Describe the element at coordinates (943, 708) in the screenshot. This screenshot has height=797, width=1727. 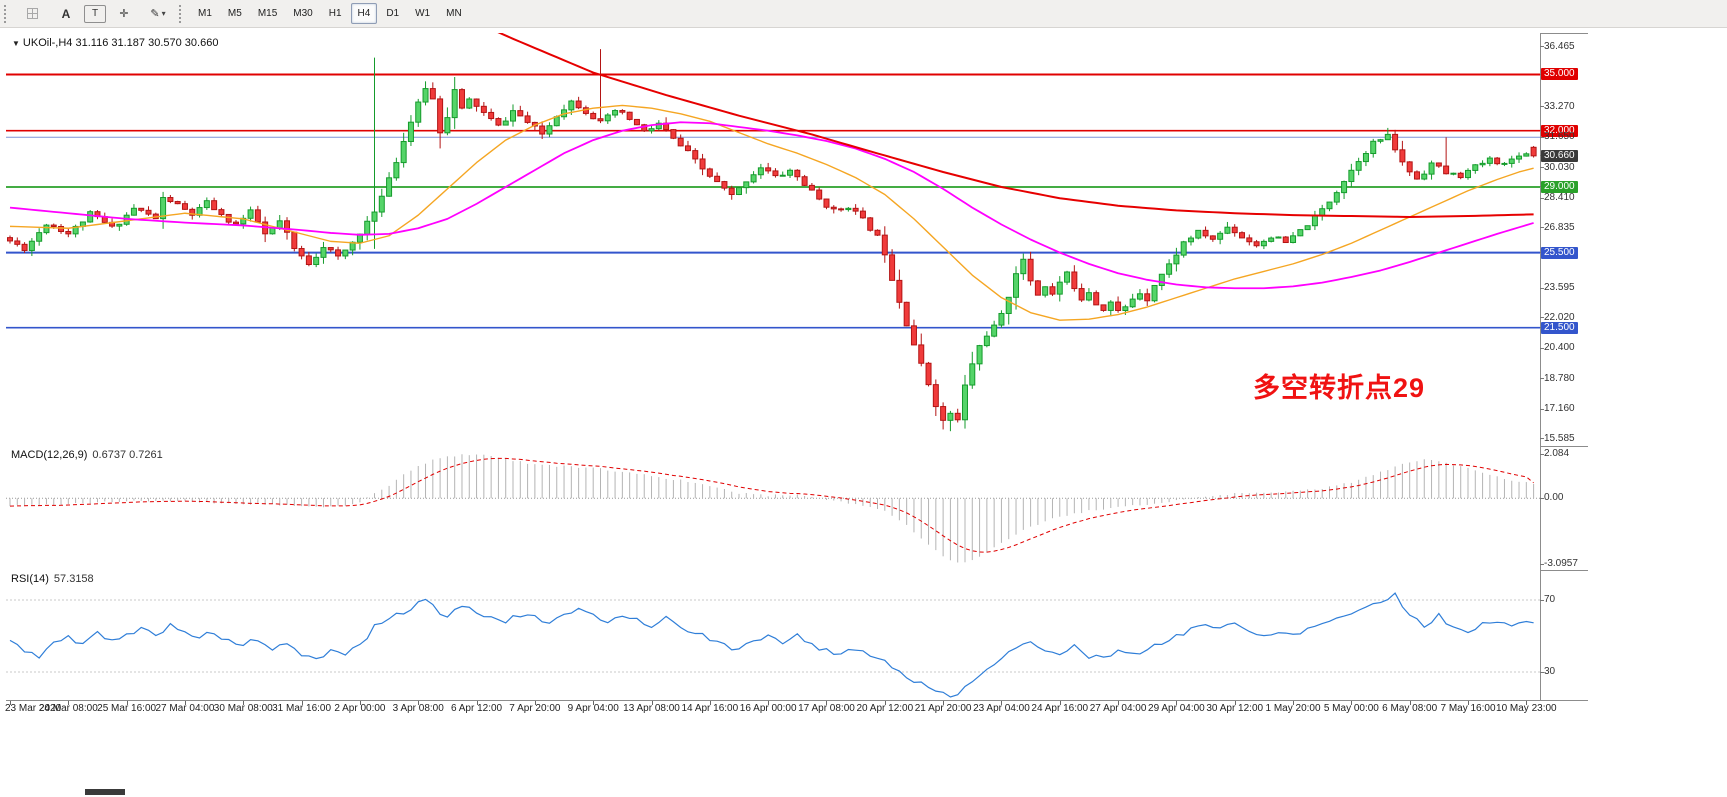
I see `time-axis-label: 21 Apr 20:00` at that location.